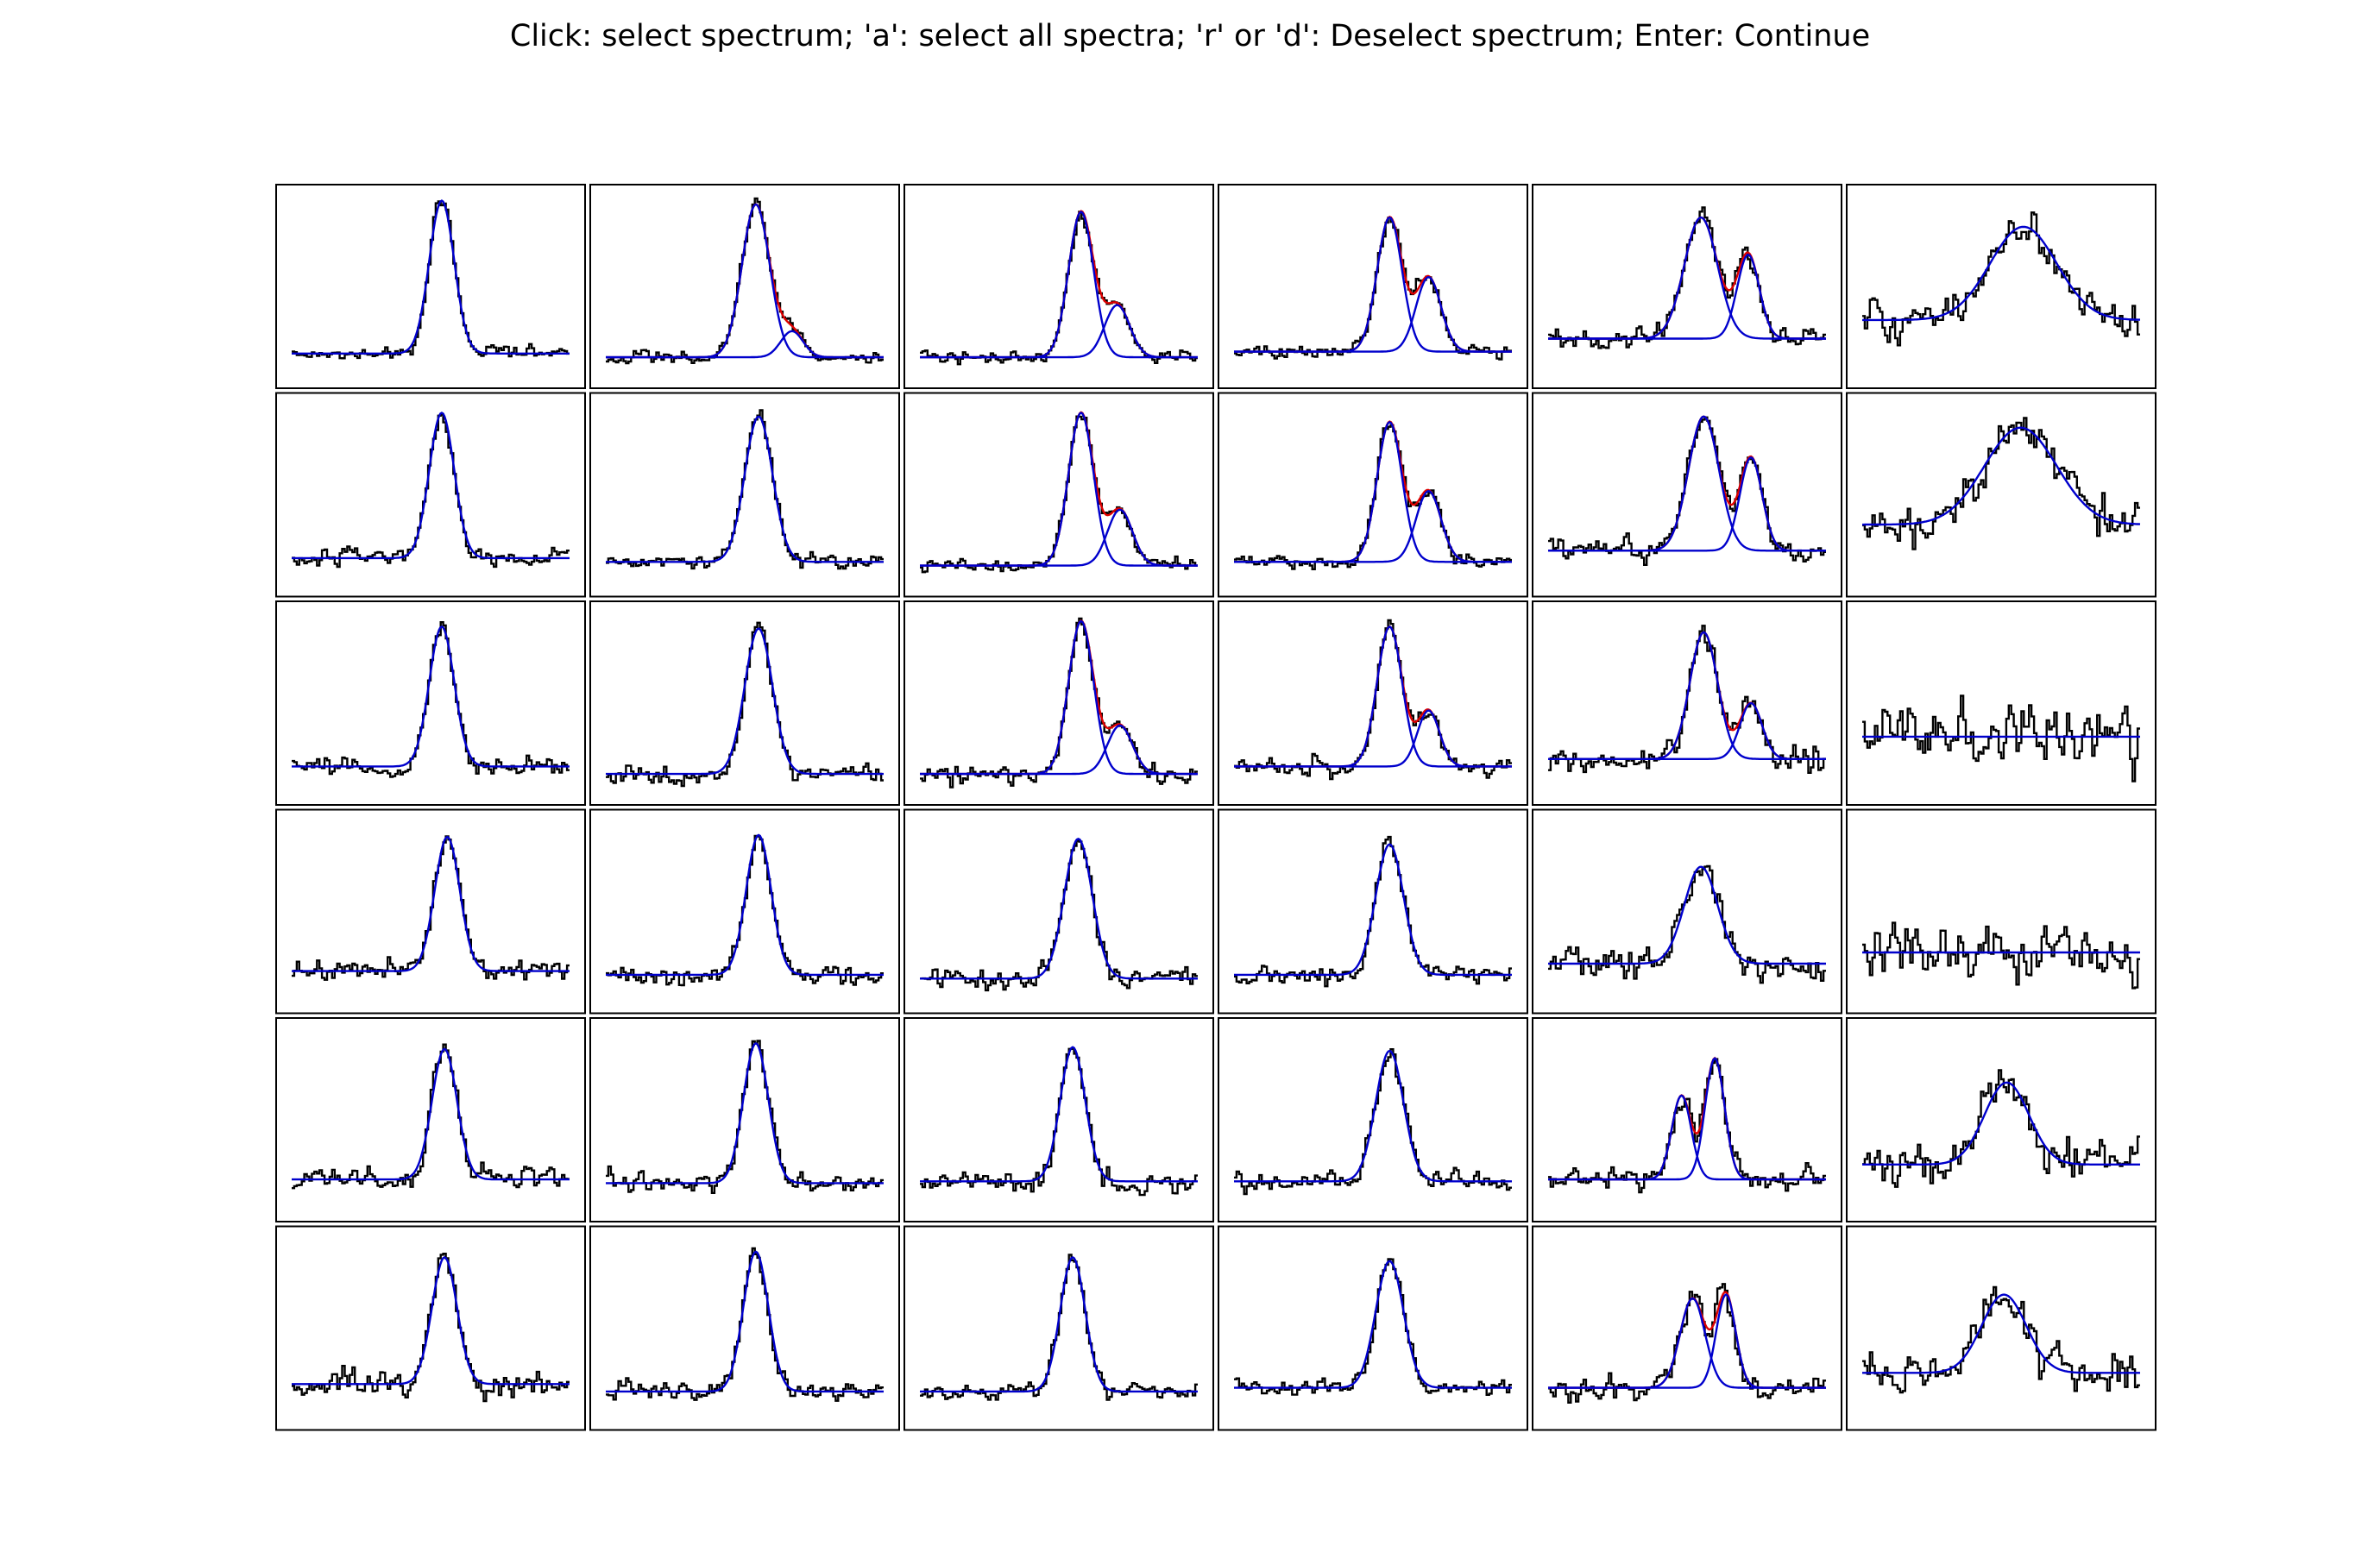 Image resolution: width=2380 pixels, height=1546 pixels. What do you see at coordinates (1687, 703) in the screenshot?
I see `spectrum-panel-r2-c4` at bounding box center [1687, 703].